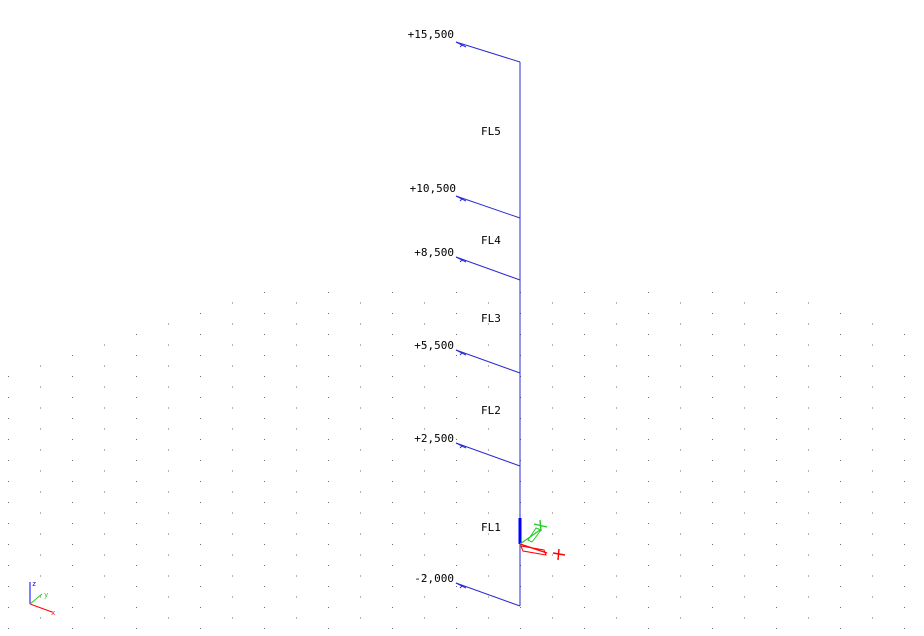  Describe the element at coordinates (464, 45) in the screenshot. I see `level-marker: +15,500` at that location.